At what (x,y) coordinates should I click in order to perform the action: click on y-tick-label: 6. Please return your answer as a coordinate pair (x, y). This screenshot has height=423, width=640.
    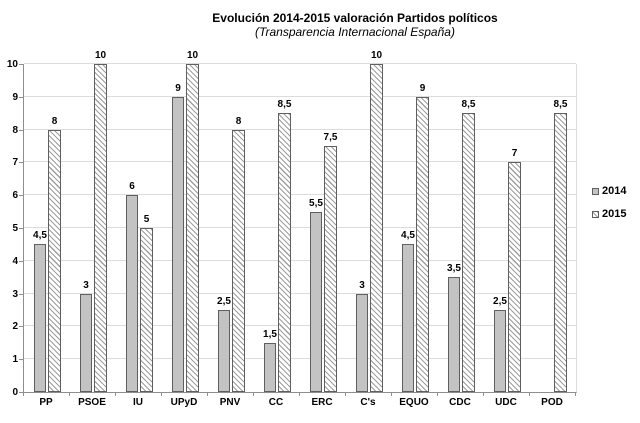
    Looking at the image, I should click on (15, 196).